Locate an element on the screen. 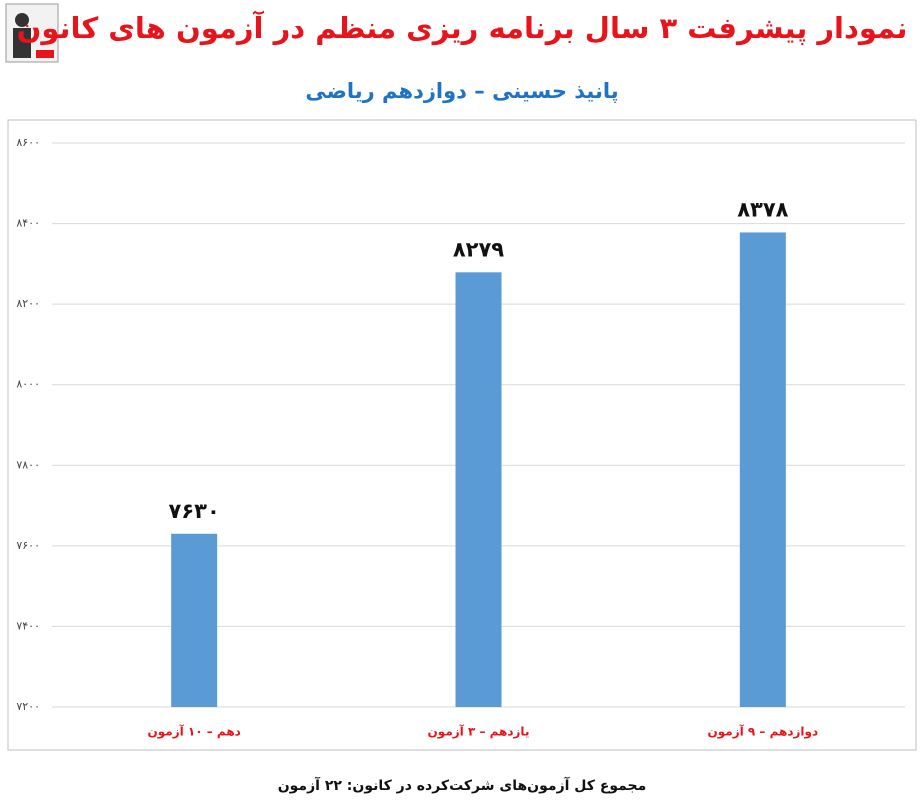  y-tick-label: ۷۴۰۰ is located at coordinates (28, 625).